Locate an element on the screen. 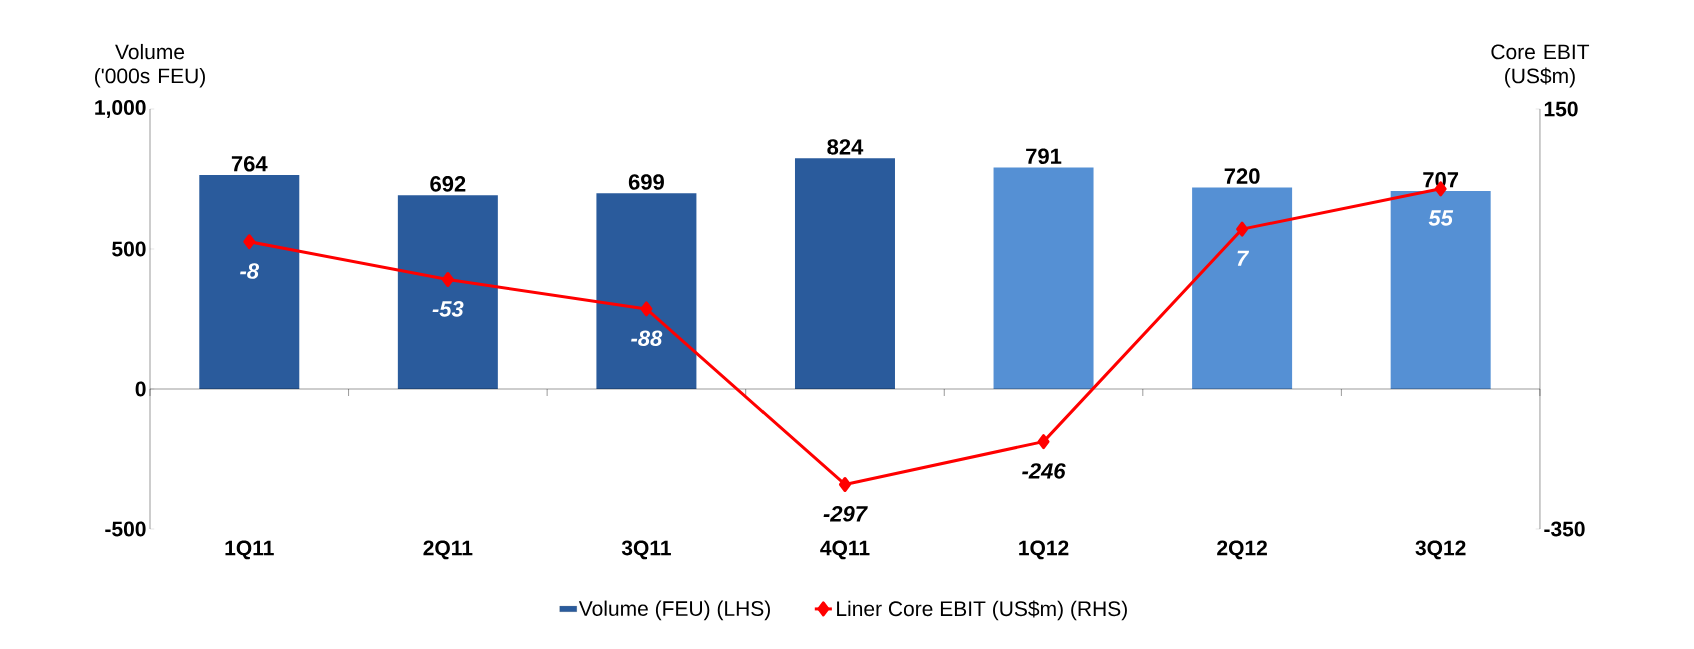 This screenshot has width=1694, height=649. legend-label: Liner Core EBIT (US$m) (RHS) is located at coordinates (982, 610).